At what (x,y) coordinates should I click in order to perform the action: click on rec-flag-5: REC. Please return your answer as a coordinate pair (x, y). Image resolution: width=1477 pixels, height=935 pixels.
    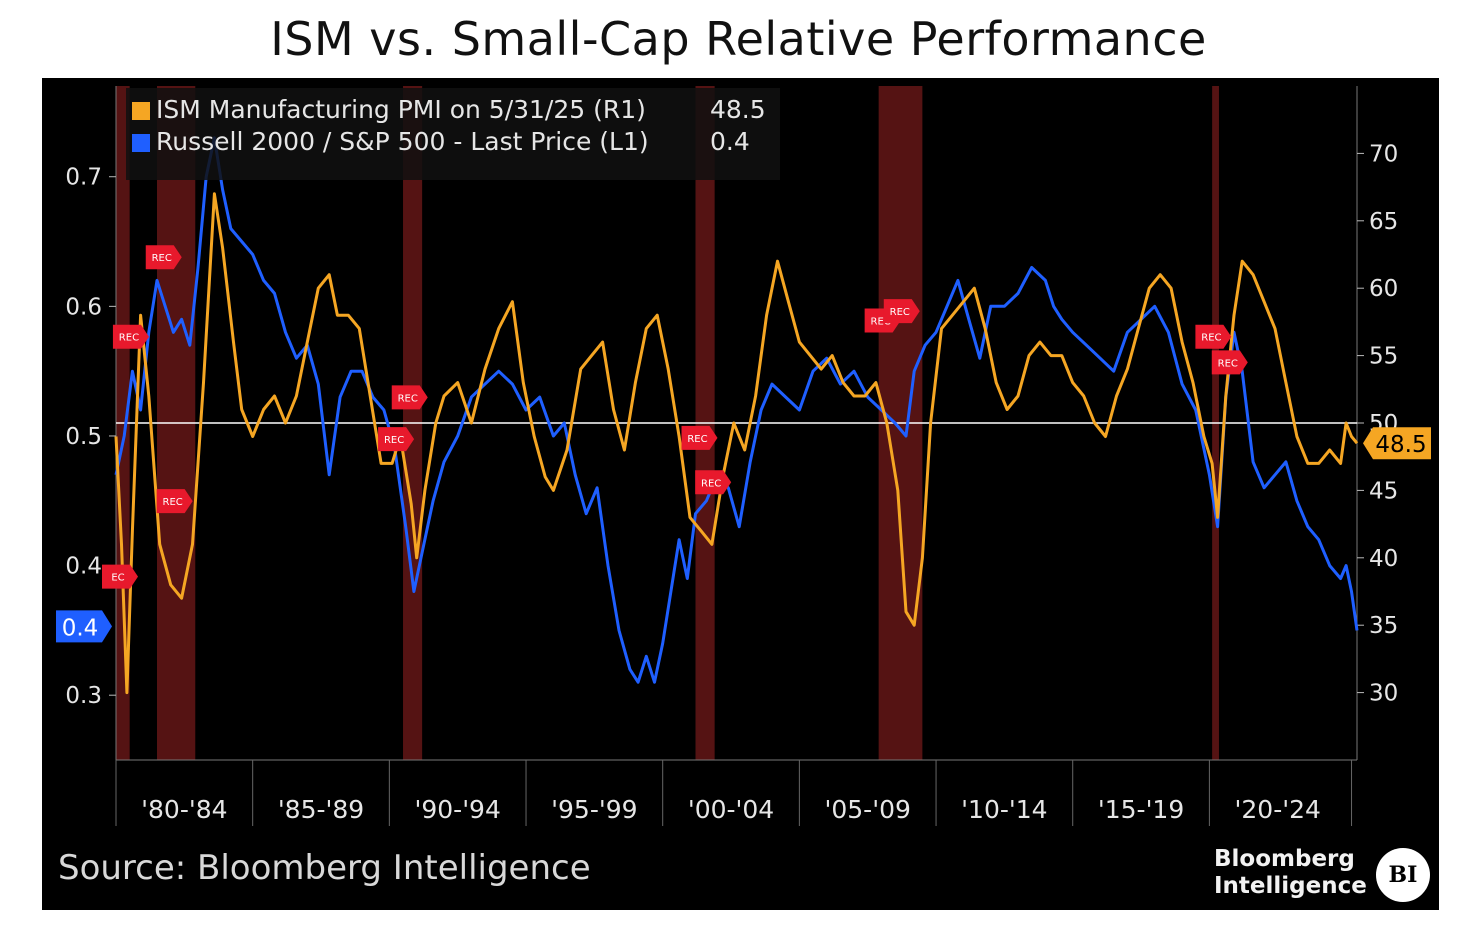
    Looking at the image, I should click on (396, 439).